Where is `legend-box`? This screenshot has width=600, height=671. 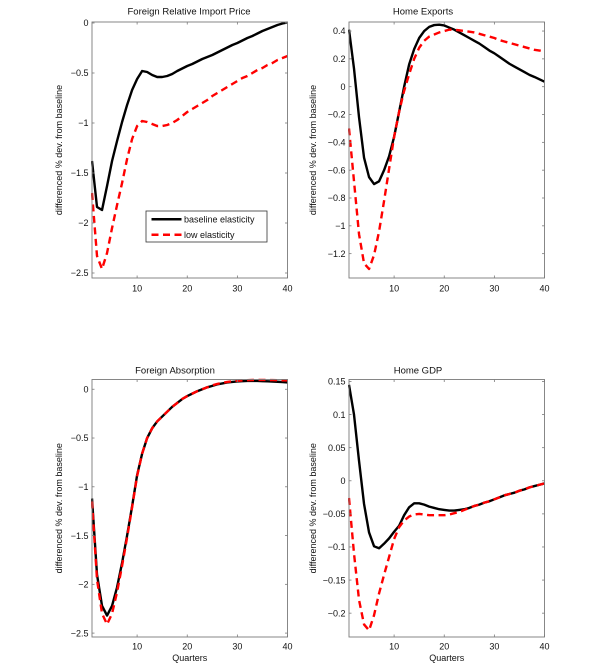
legend-box is located at coordinates (206, 226).